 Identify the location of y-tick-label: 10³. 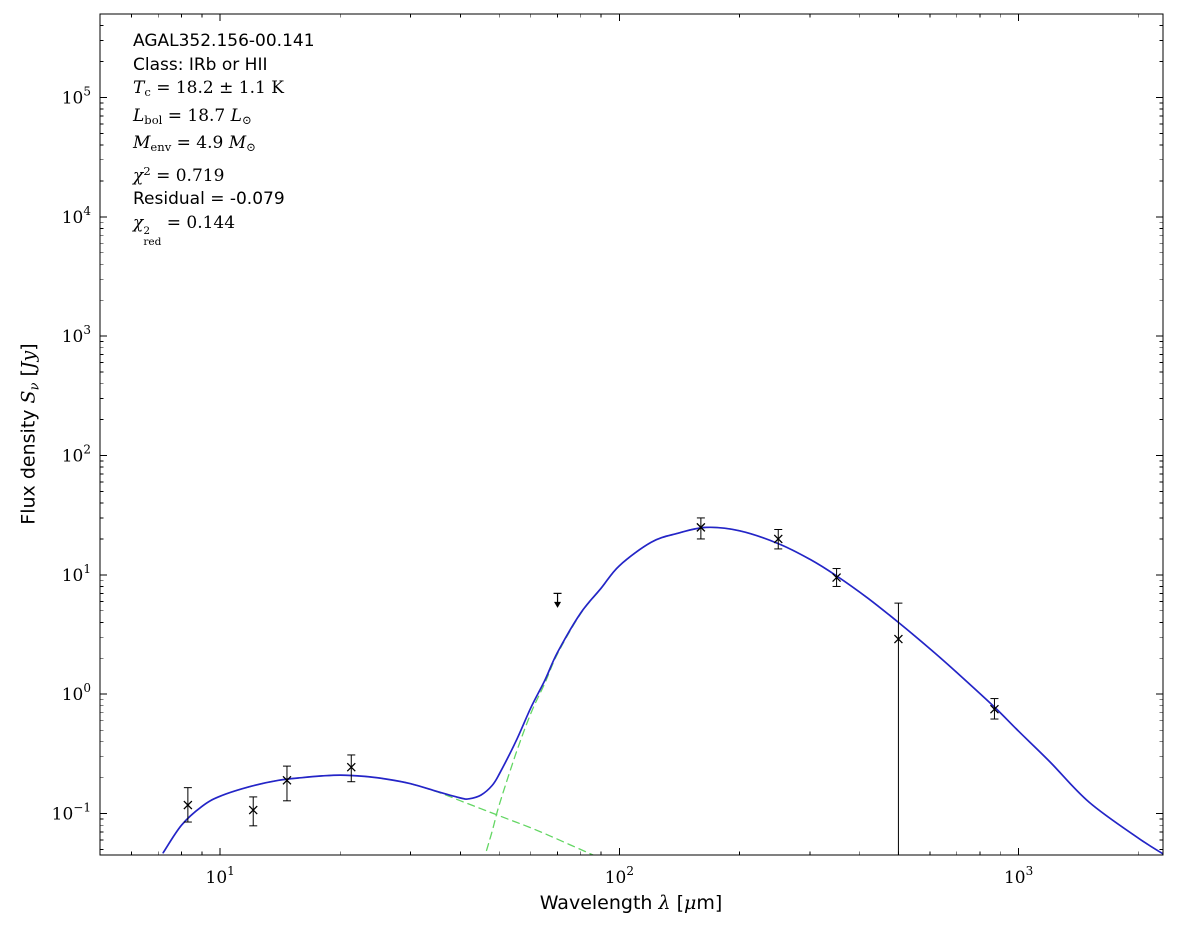
(76, 335).